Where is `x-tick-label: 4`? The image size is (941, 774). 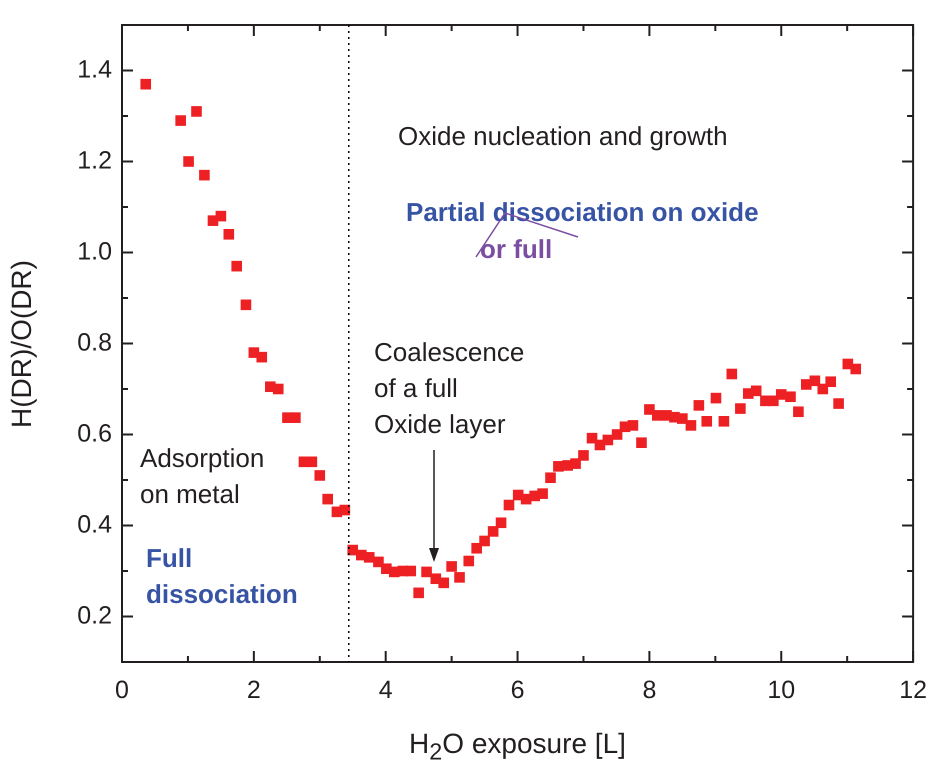 x-tick-label: 4 is located at coordinates (385, 690).